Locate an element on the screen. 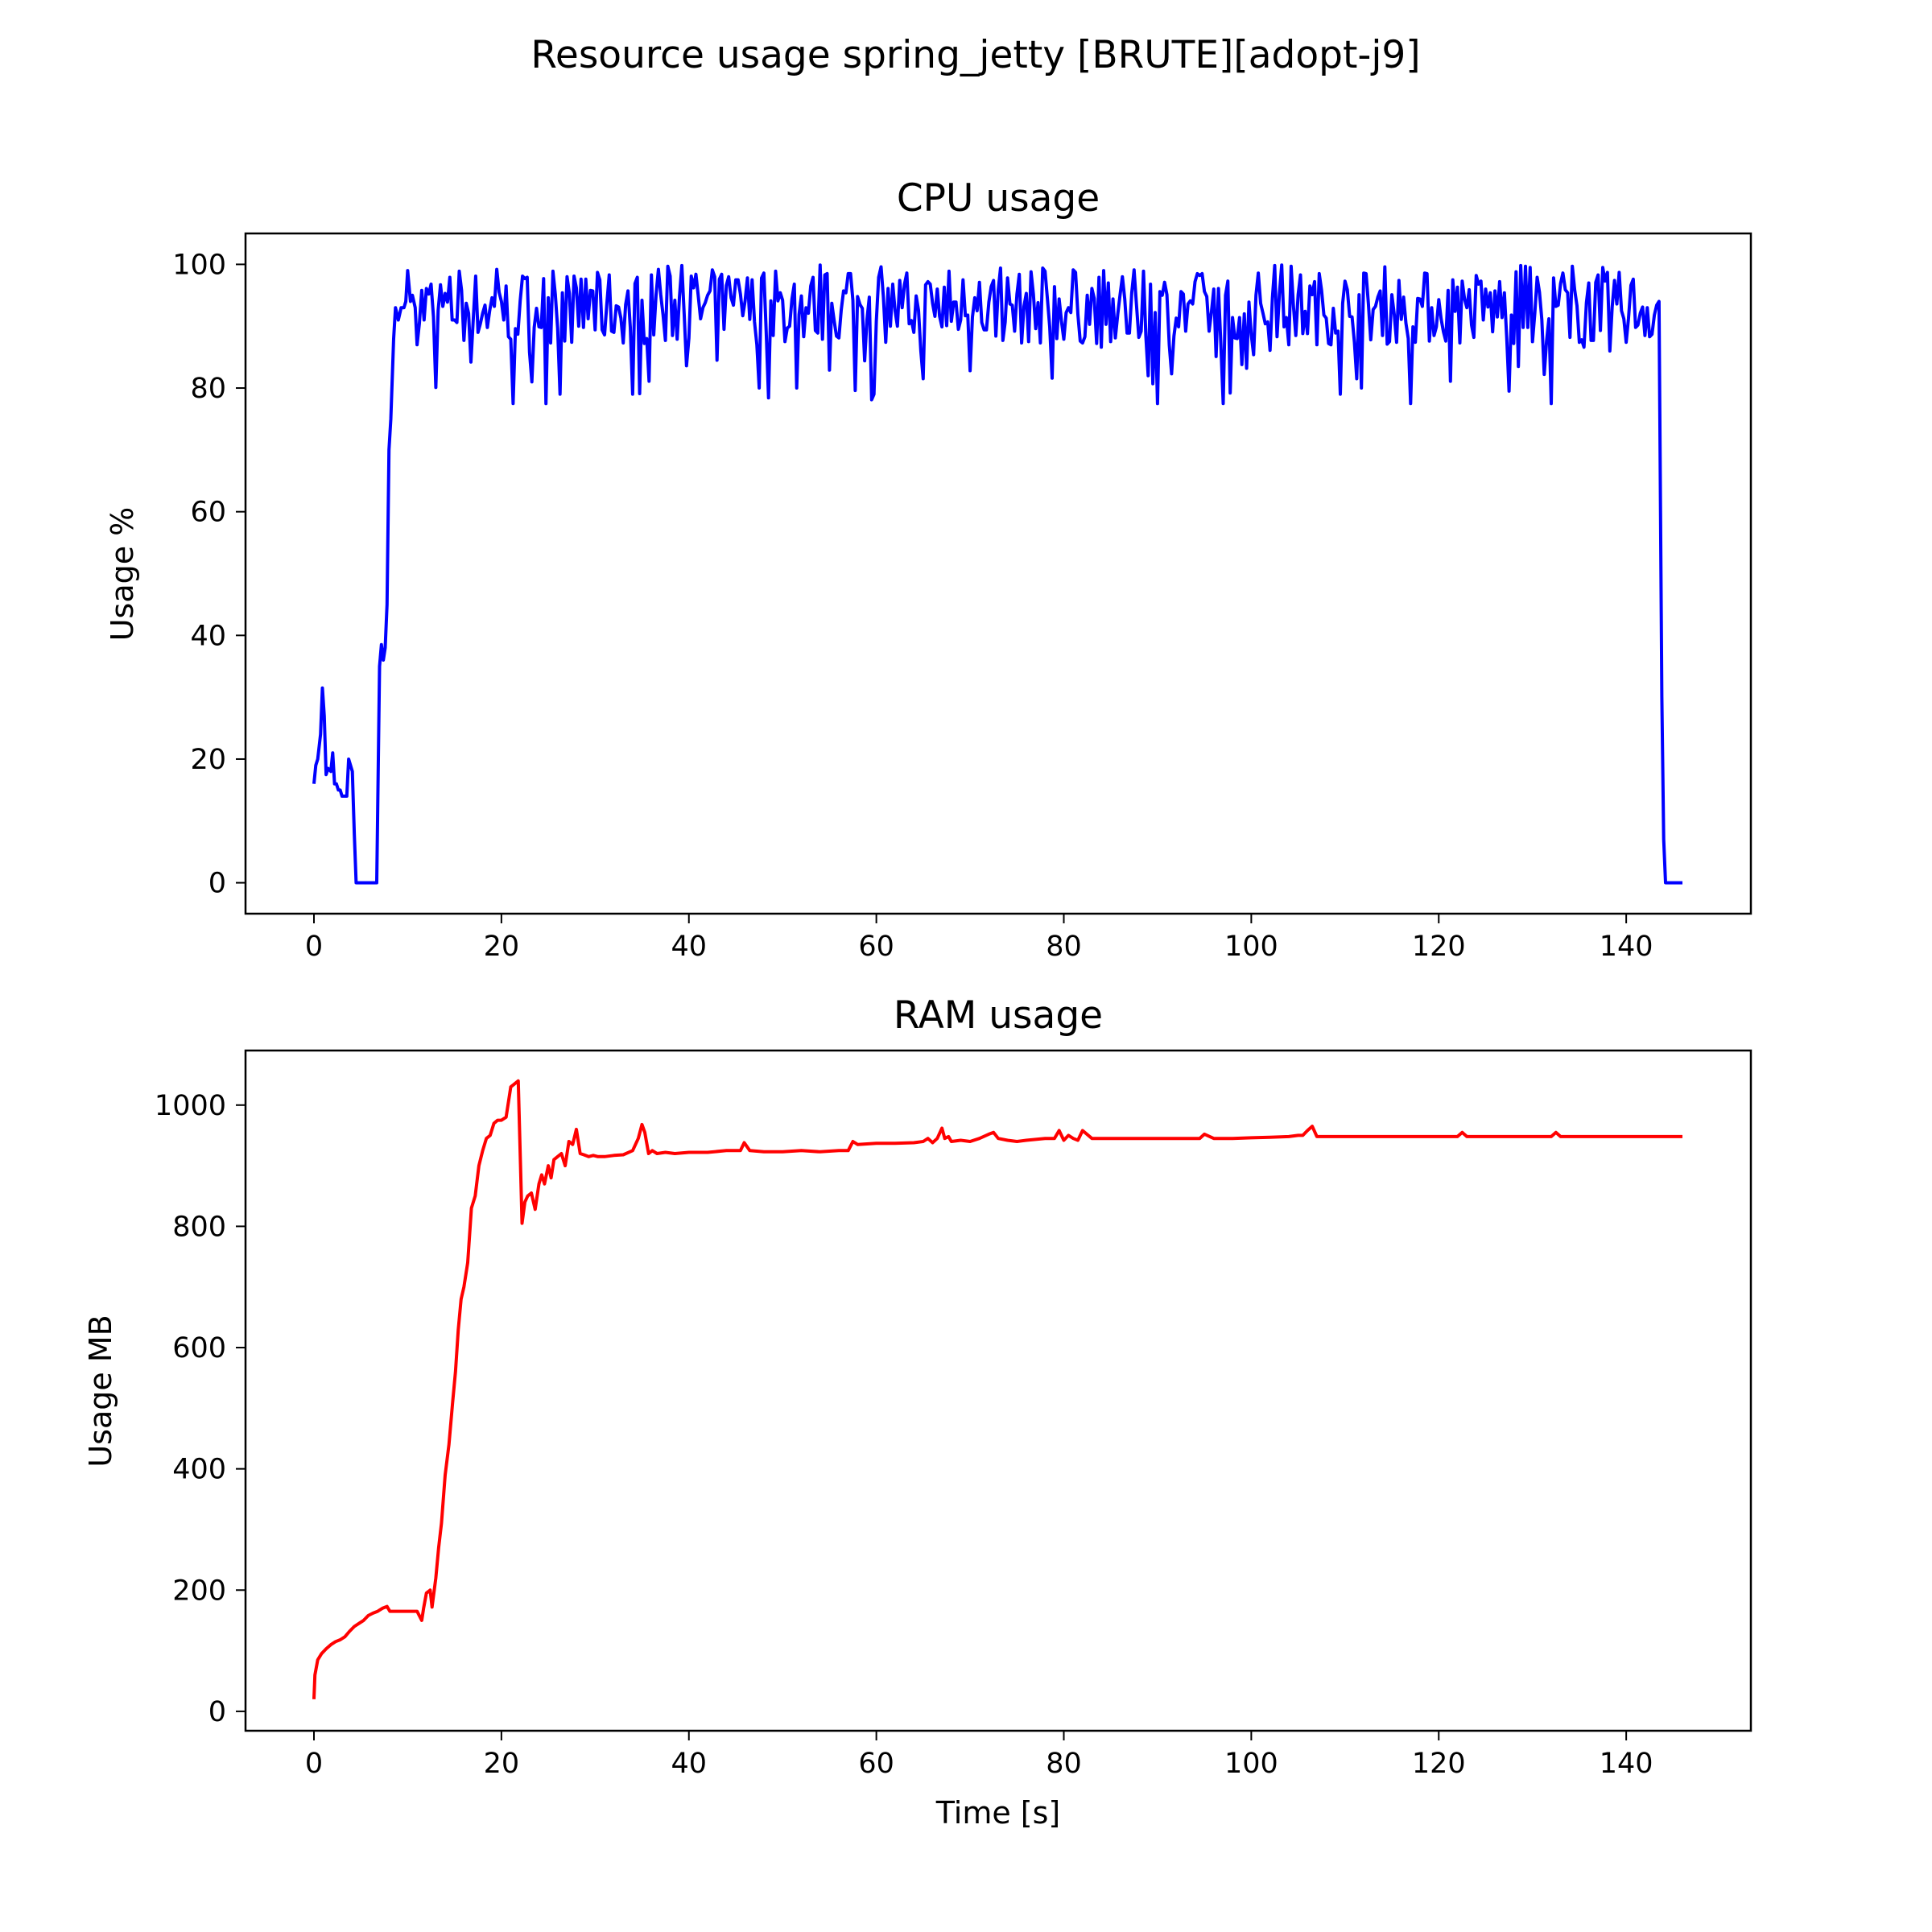 This screenshot has width=1932, height=1932. cpu-usage-title: CPU usage is located at coordinates (998, 198).